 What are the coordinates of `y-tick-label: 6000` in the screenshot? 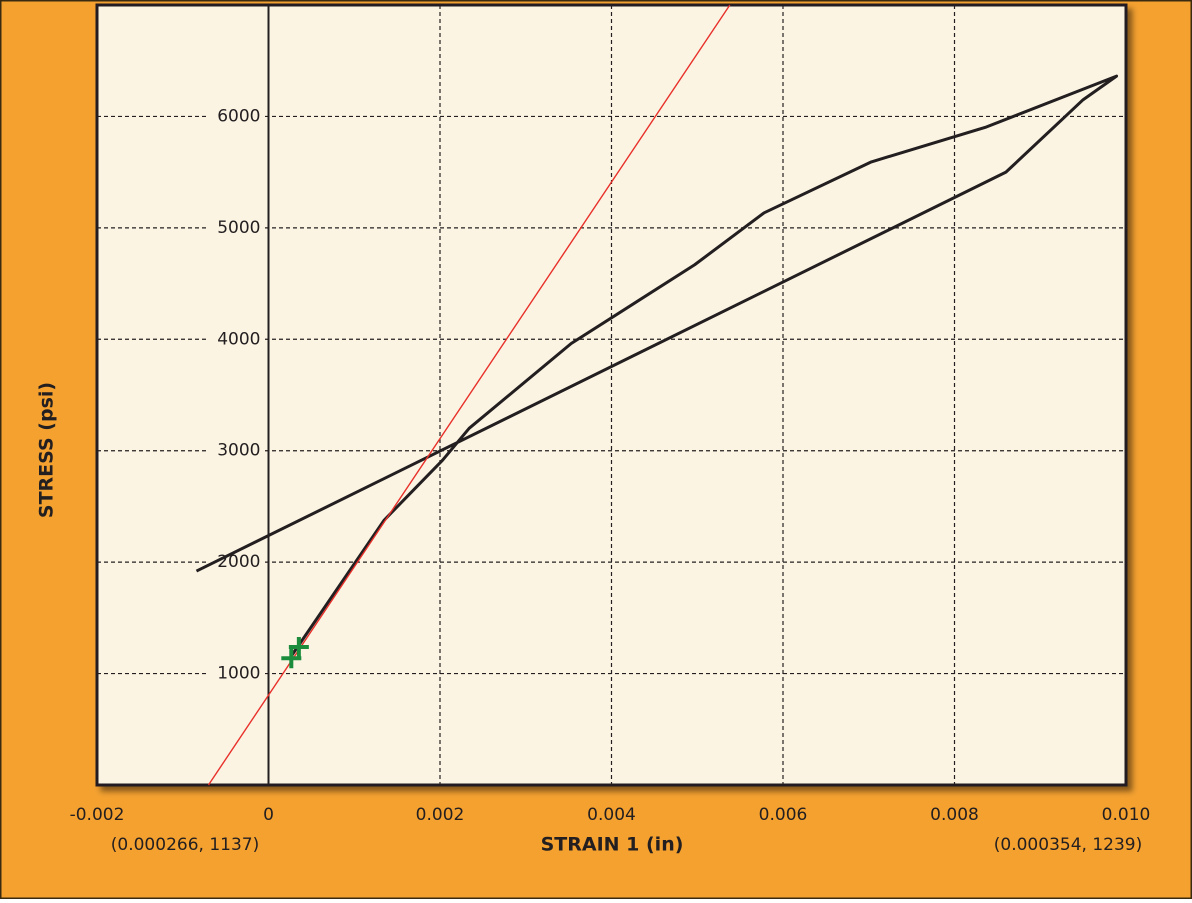 It's located at (238, 116).